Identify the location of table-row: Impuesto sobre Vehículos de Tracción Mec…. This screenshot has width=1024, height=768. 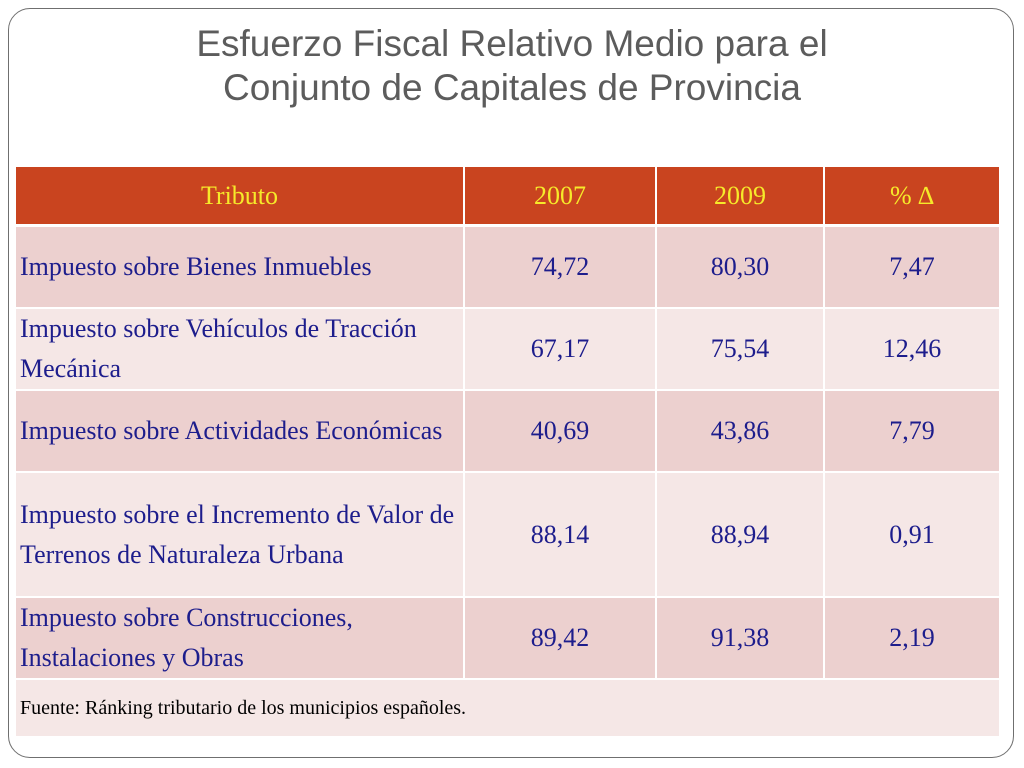
(507, 349).